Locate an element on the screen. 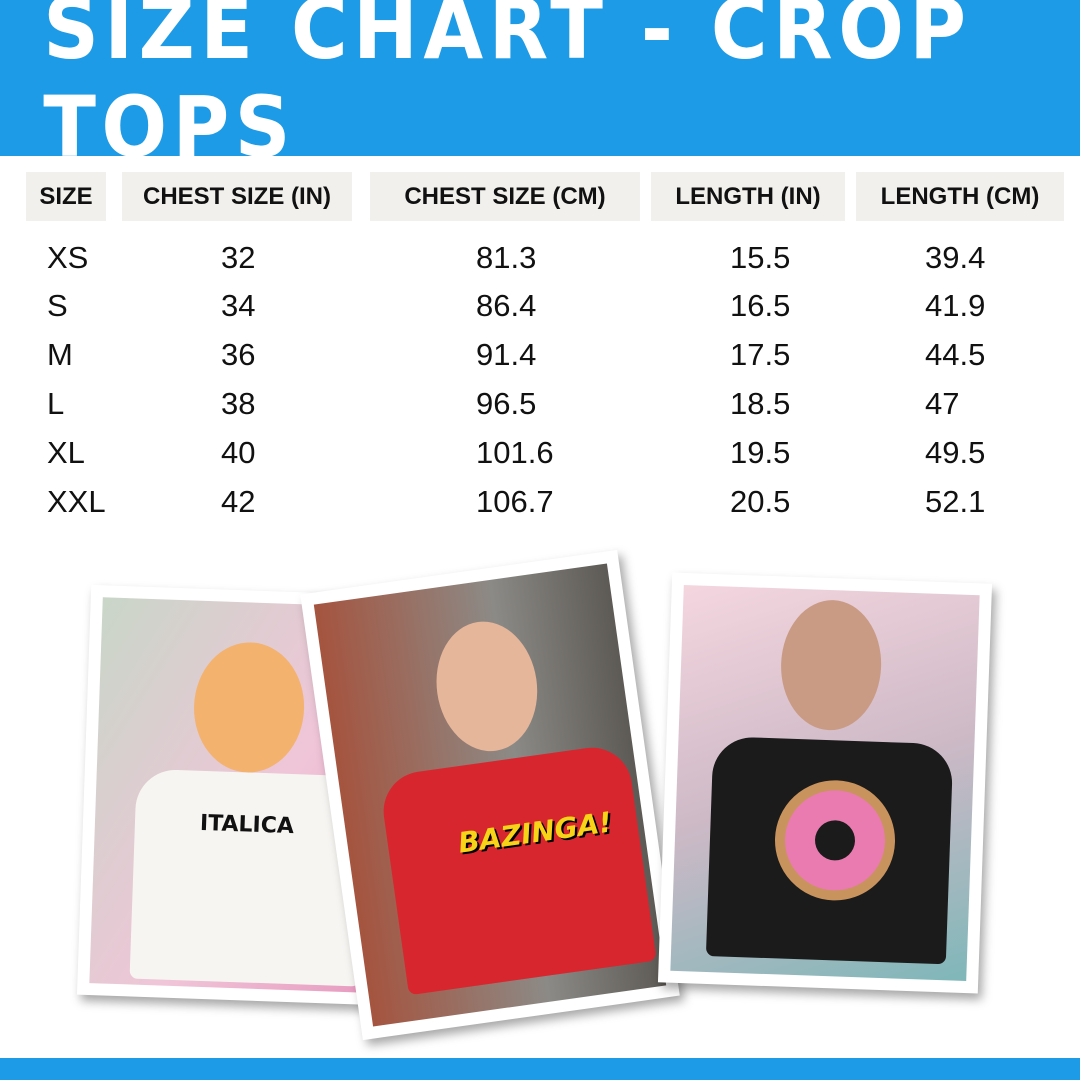  table-cell: S is located at coordinates (57, 305).